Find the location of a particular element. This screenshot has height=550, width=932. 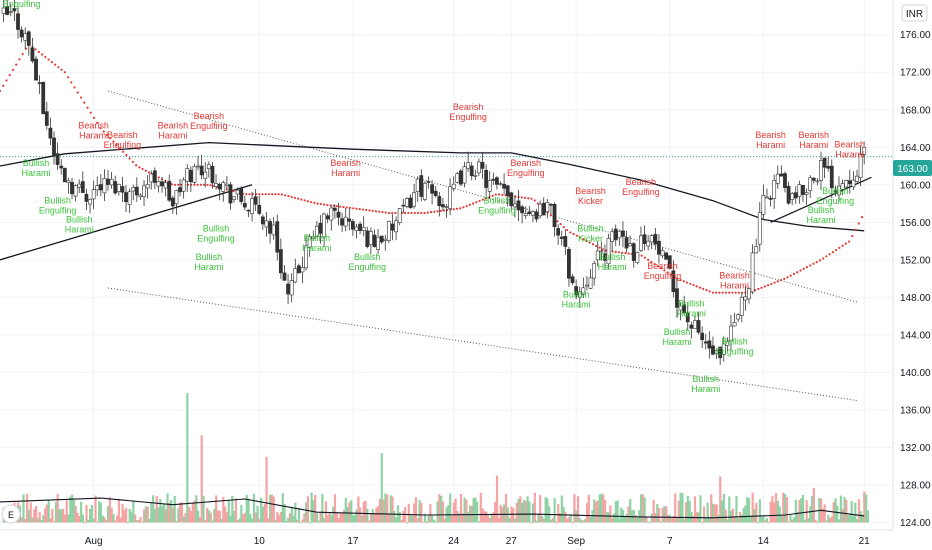

pattern-label: Bullish Kicker is located at coordinates (590, 234).